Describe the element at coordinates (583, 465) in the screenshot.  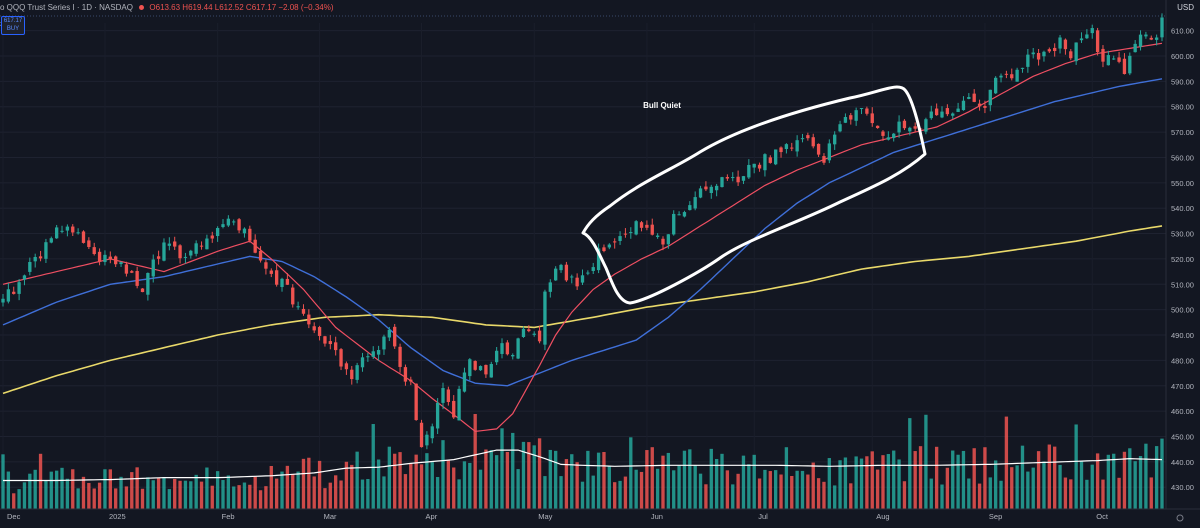
I see `volume-average-line` at that location.